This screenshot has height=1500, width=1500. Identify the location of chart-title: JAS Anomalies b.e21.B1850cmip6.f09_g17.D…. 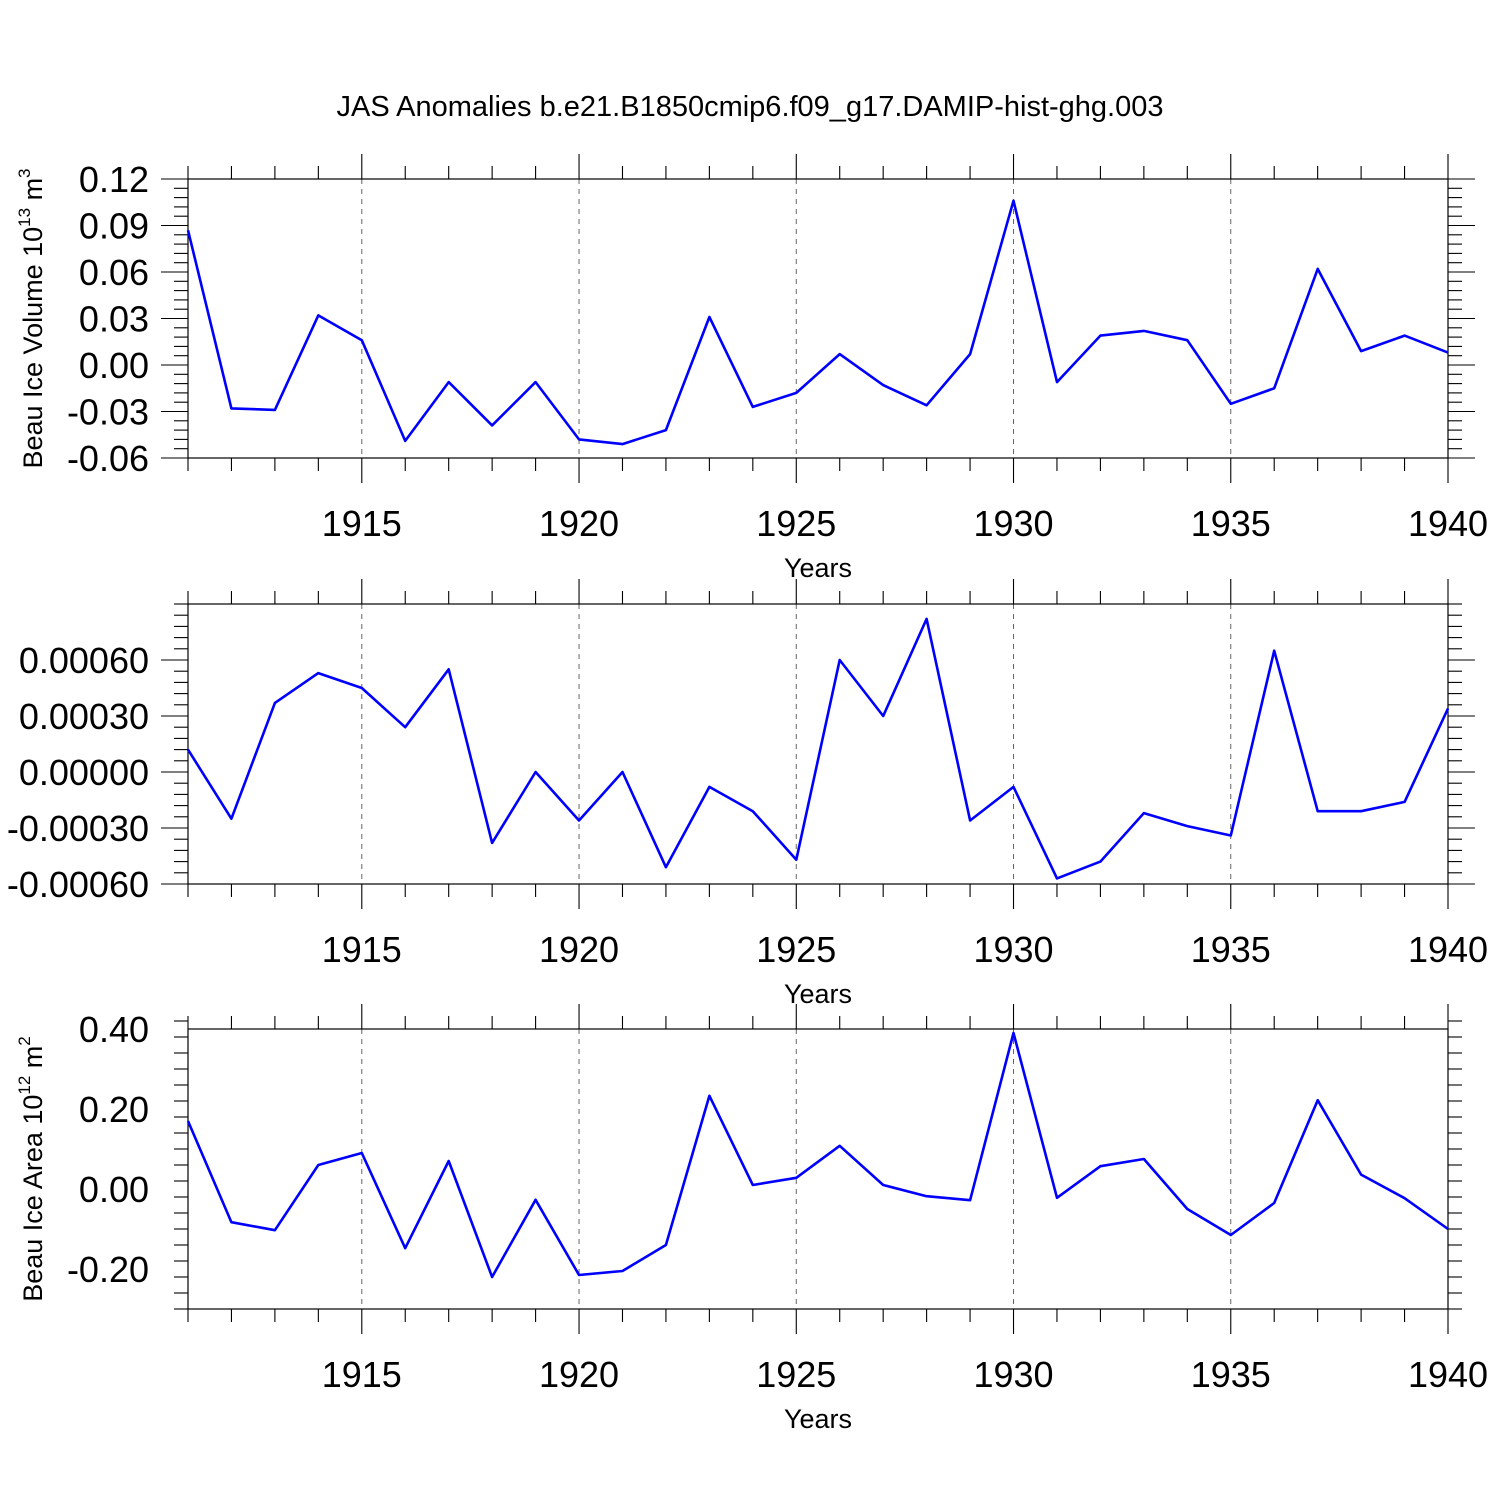
(750, 107).